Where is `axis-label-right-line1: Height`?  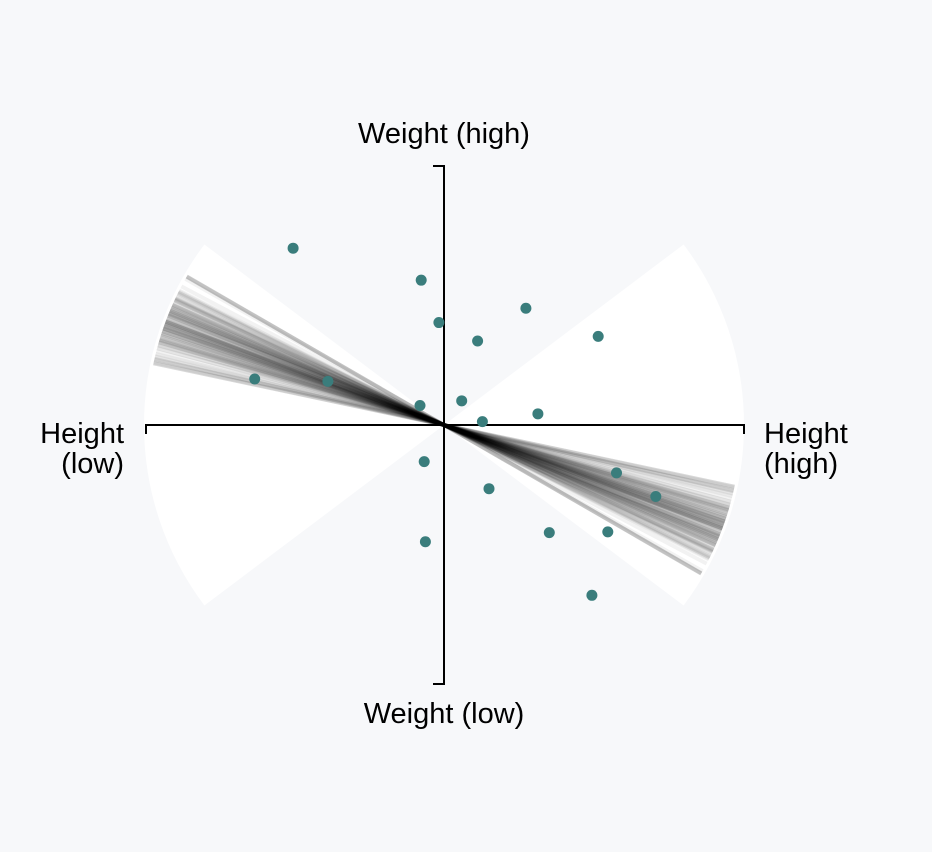
axis-label-right-line1: Height is located at coordinates (806, 434).